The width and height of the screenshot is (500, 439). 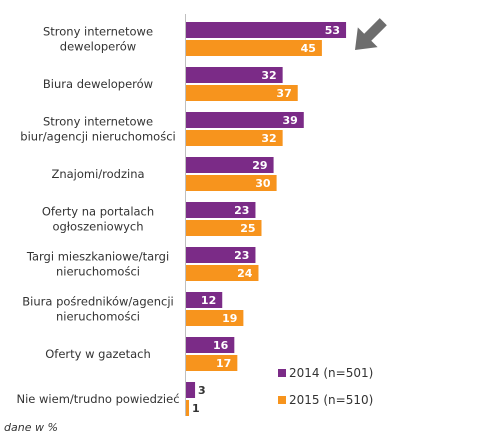 What do you see at coordinates (308, 48) in the screenshot?
I see `bar-value-label: 45` at bounding box center [308, 48].